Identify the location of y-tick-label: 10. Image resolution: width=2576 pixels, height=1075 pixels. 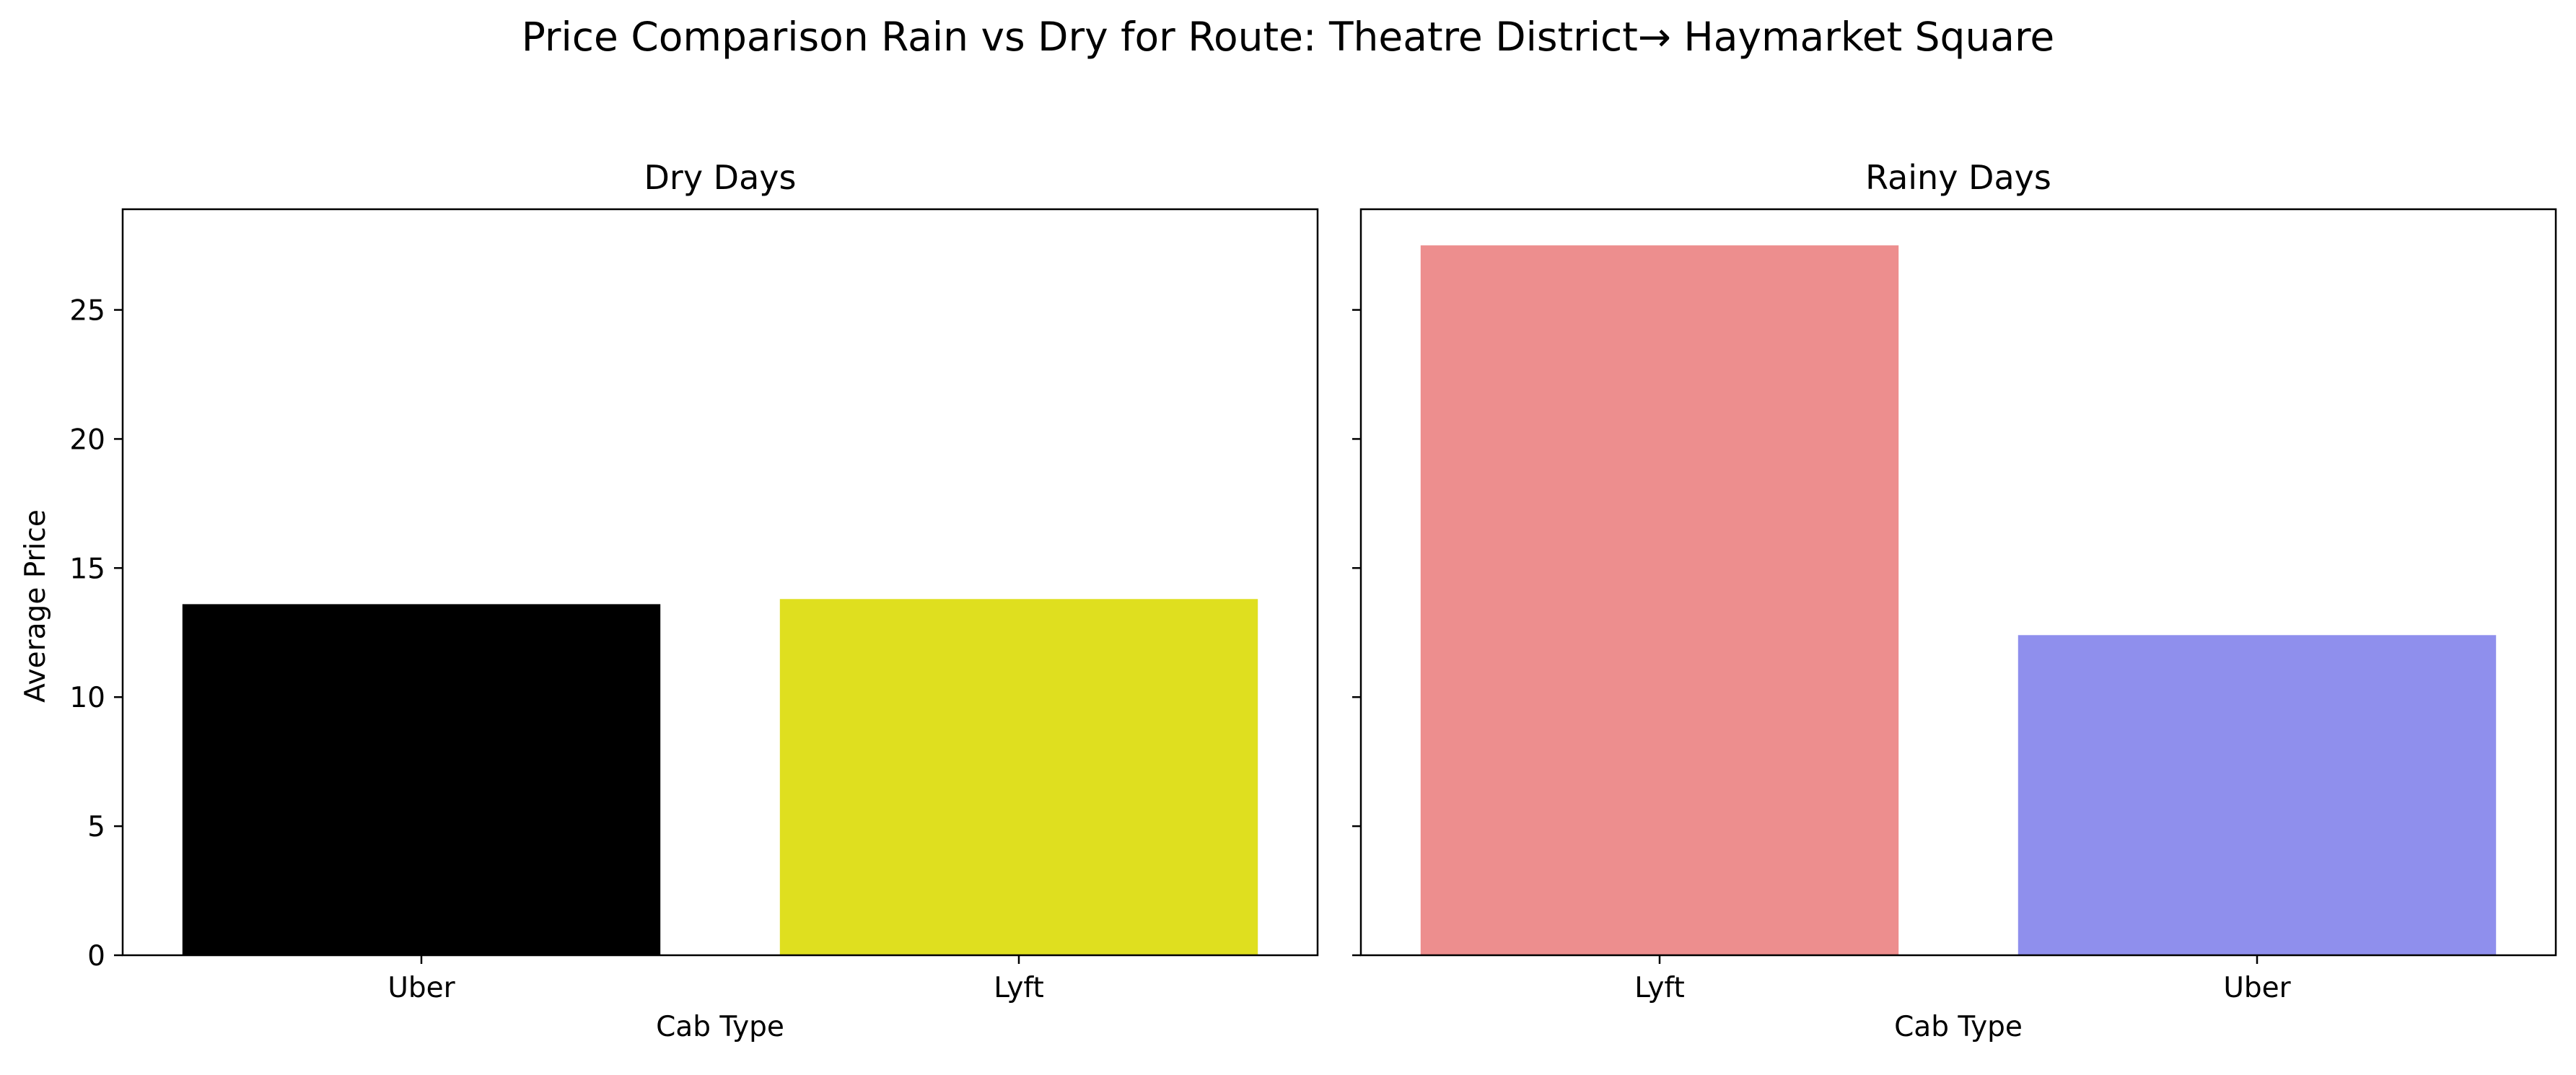
(87, 698).